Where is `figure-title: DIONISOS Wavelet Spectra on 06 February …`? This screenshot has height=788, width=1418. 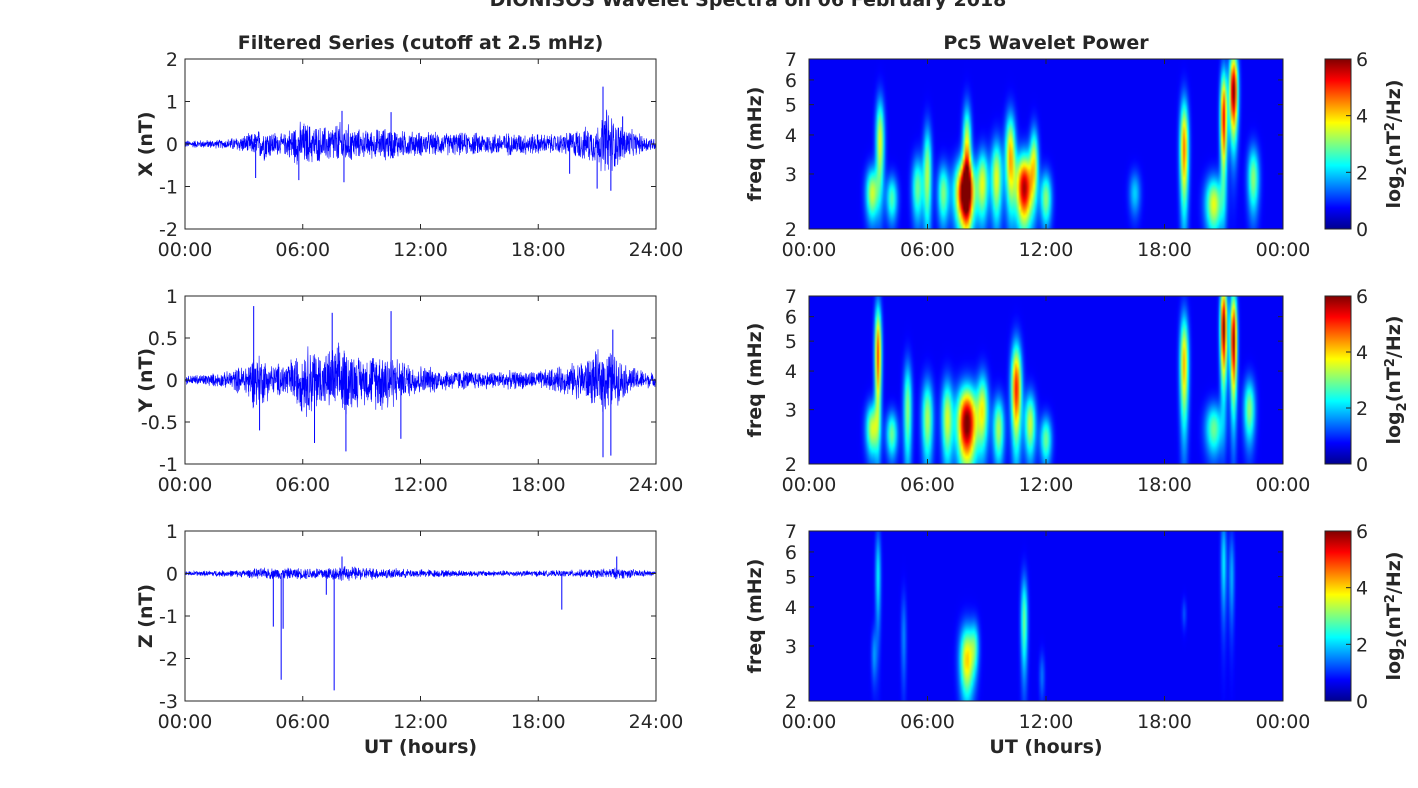
figure-title: DIONISOS Wavelet Spectra on 06 February … is located at coordinates (748, 5).